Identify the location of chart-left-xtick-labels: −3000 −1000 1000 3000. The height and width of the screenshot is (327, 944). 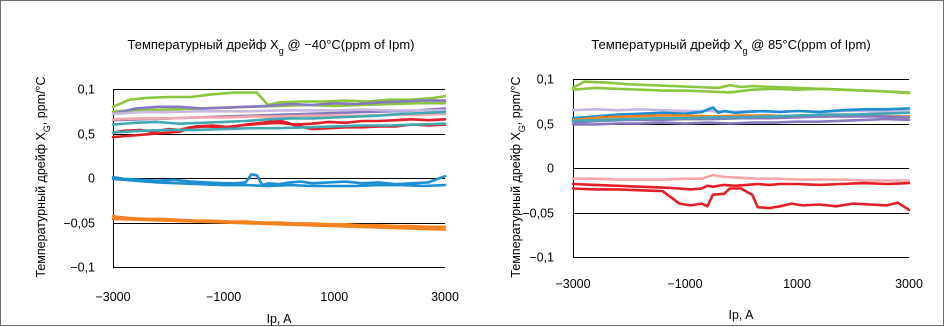
(277, 297).